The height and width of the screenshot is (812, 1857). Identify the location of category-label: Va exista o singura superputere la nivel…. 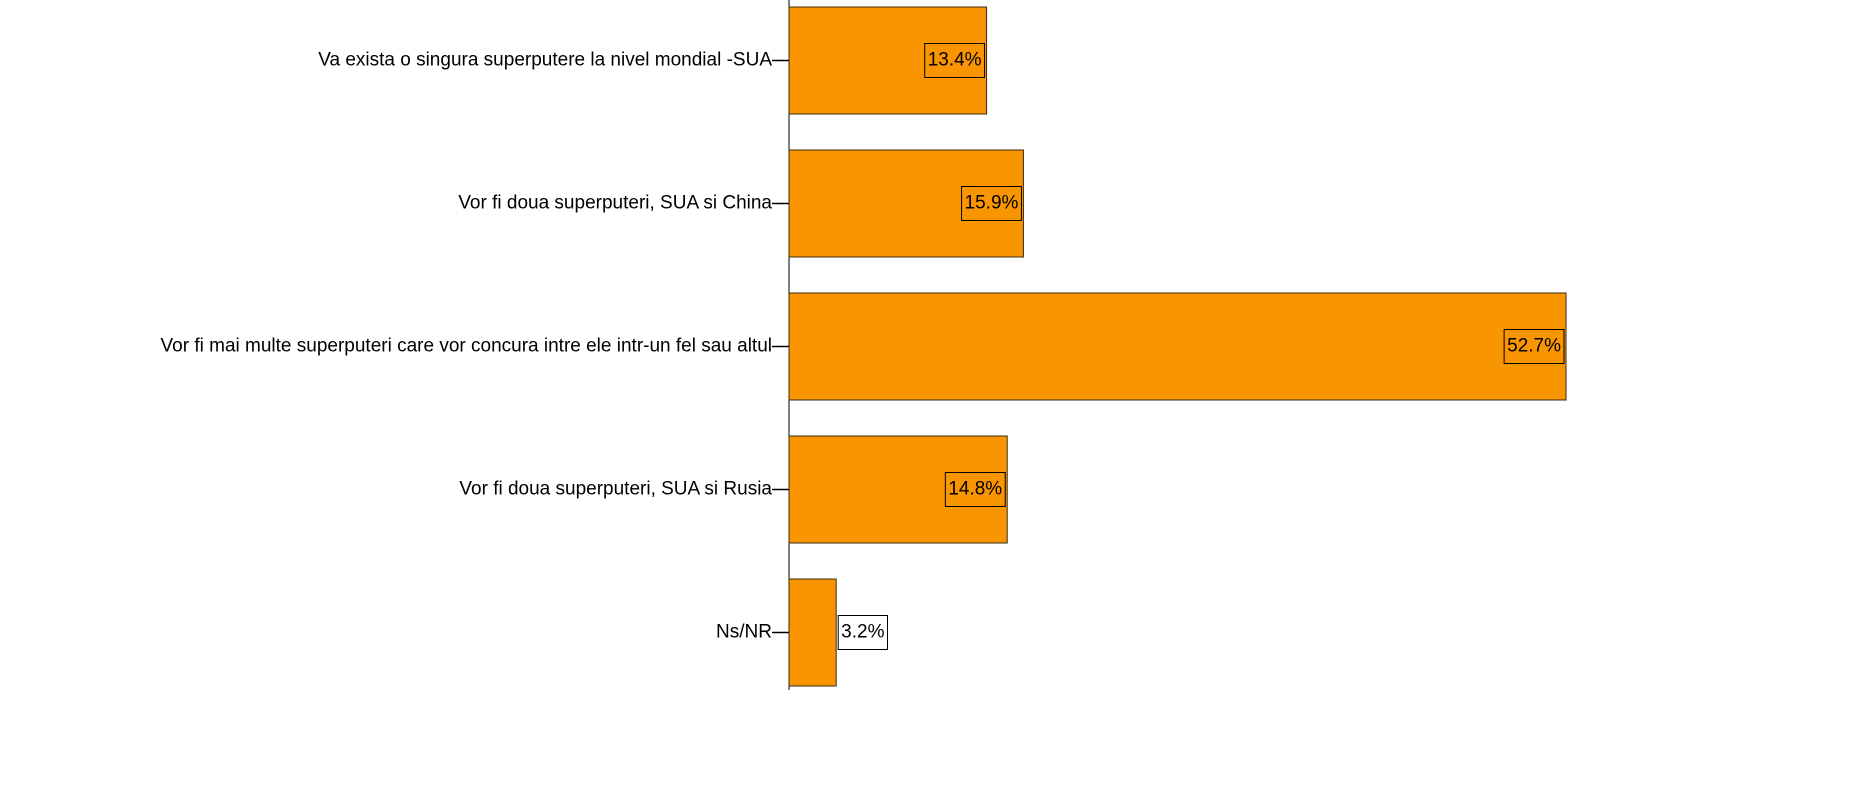
(545, 60).